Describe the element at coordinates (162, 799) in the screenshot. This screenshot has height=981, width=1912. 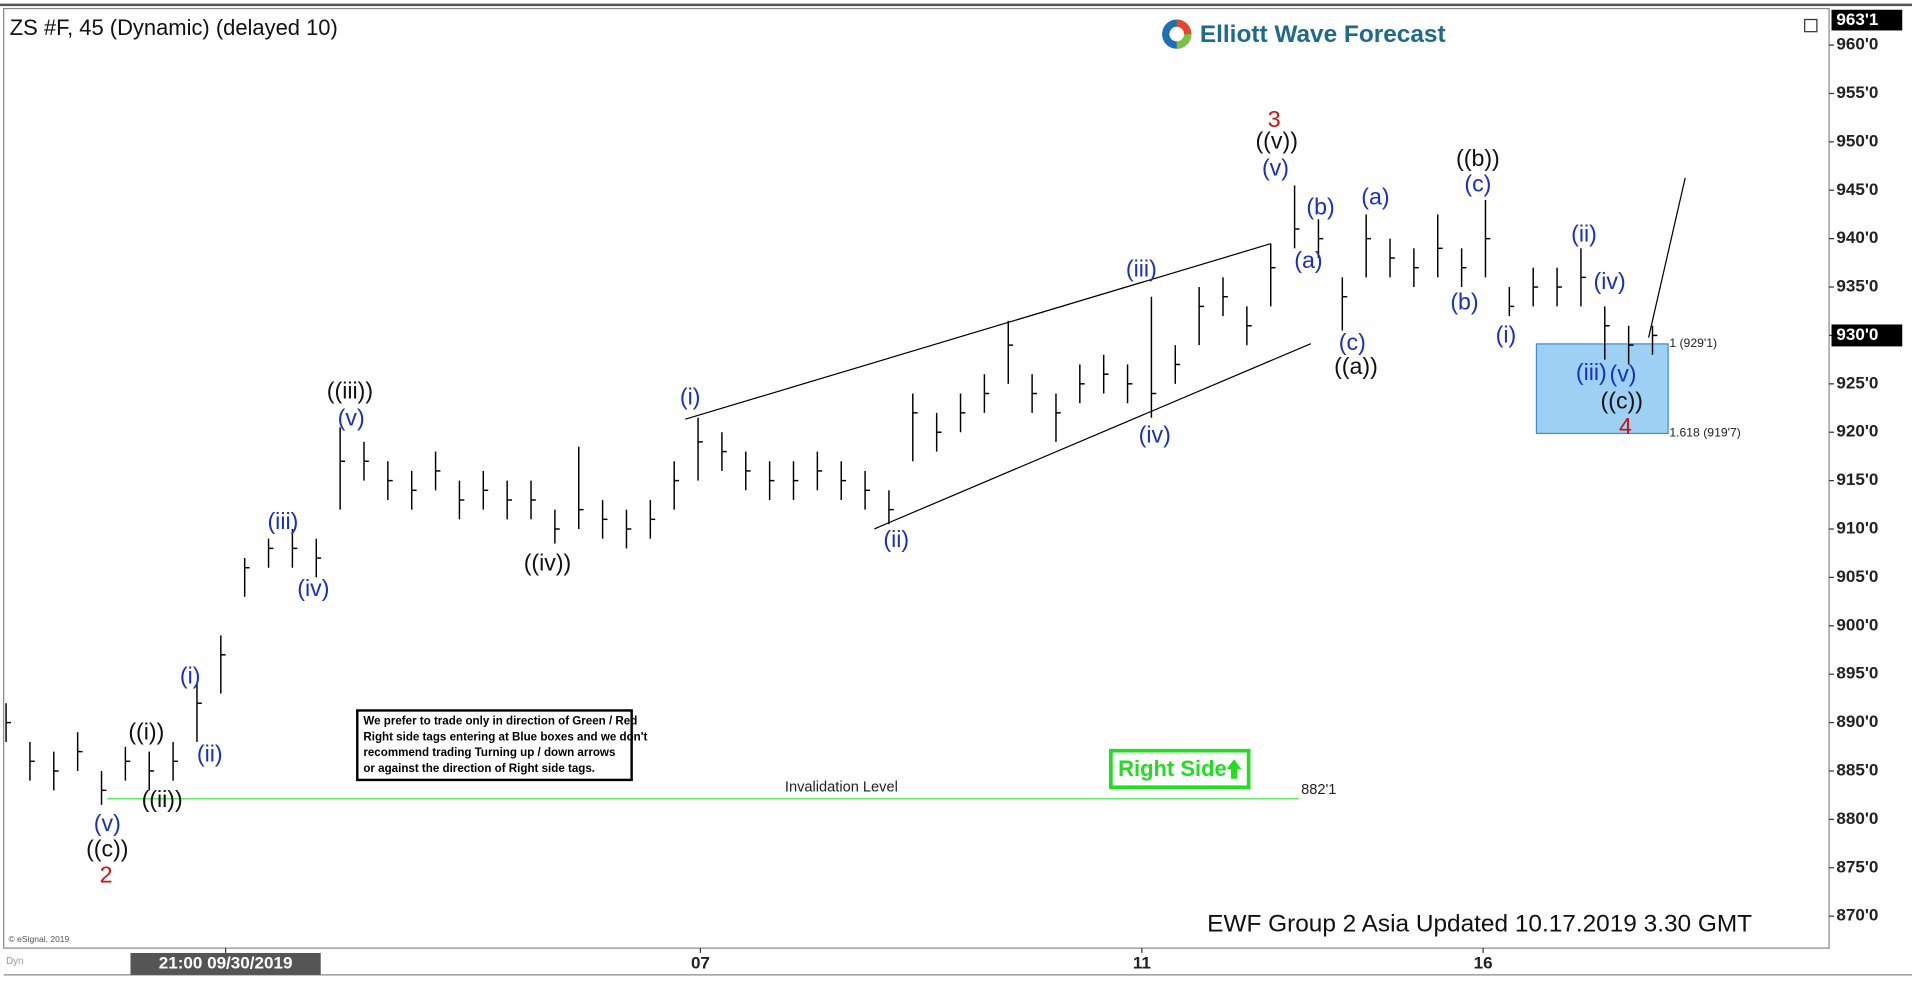
I see `wave-label: ((ii))` at that location.